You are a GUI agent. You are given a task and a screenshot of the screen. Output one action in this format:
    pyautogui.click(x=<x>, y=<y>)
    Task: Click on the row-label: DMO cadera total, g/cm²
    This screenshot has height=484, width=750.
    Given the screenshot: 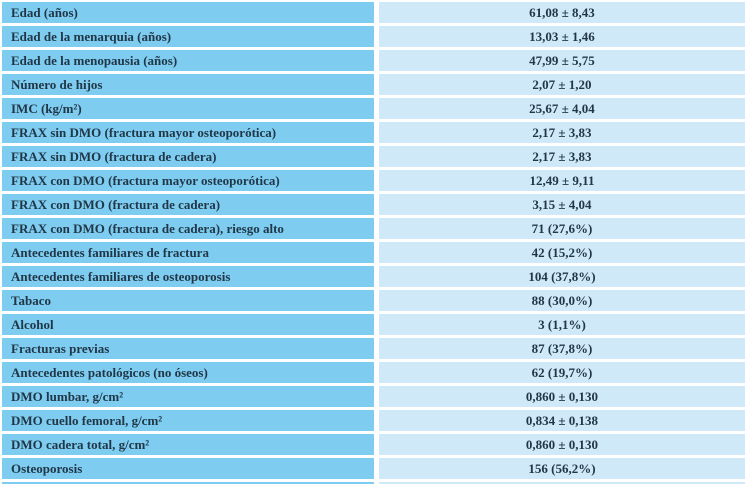 What is the action you would take?
    pyautogui.click(x=188, y=444)
    